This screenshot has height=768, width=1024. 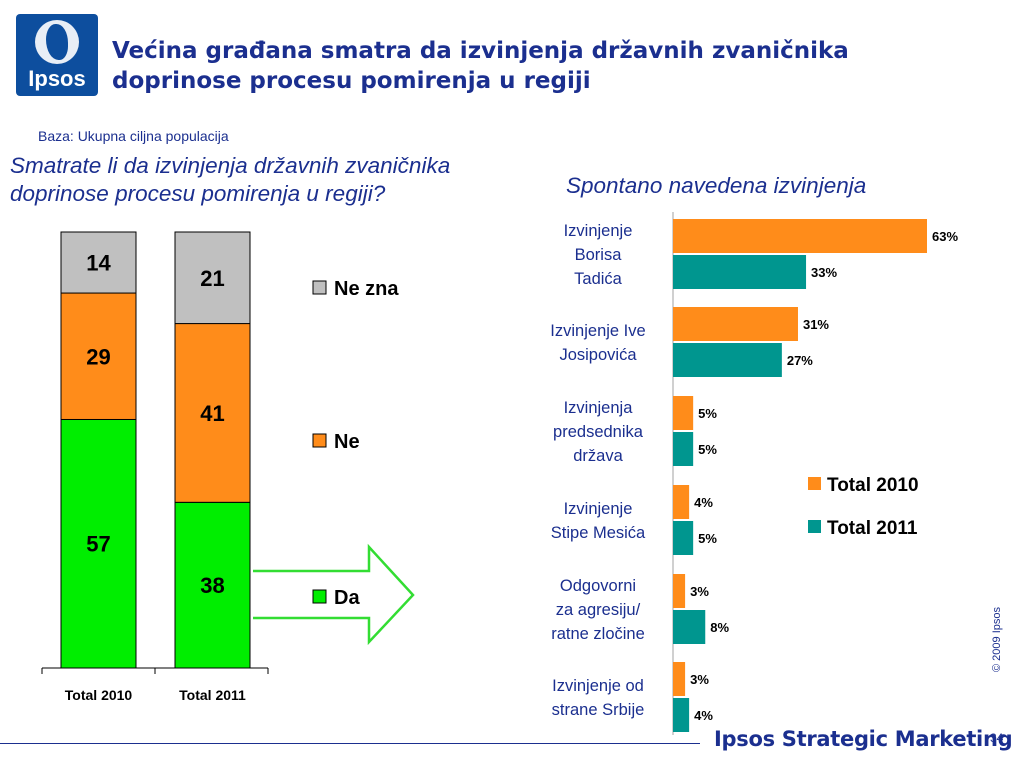 What do you see at coordinates (716, 185) in the screenshot?
I see `spontaneous-chart-title: Spontano navedena izvinjenja` at bounding box center [716, 185].